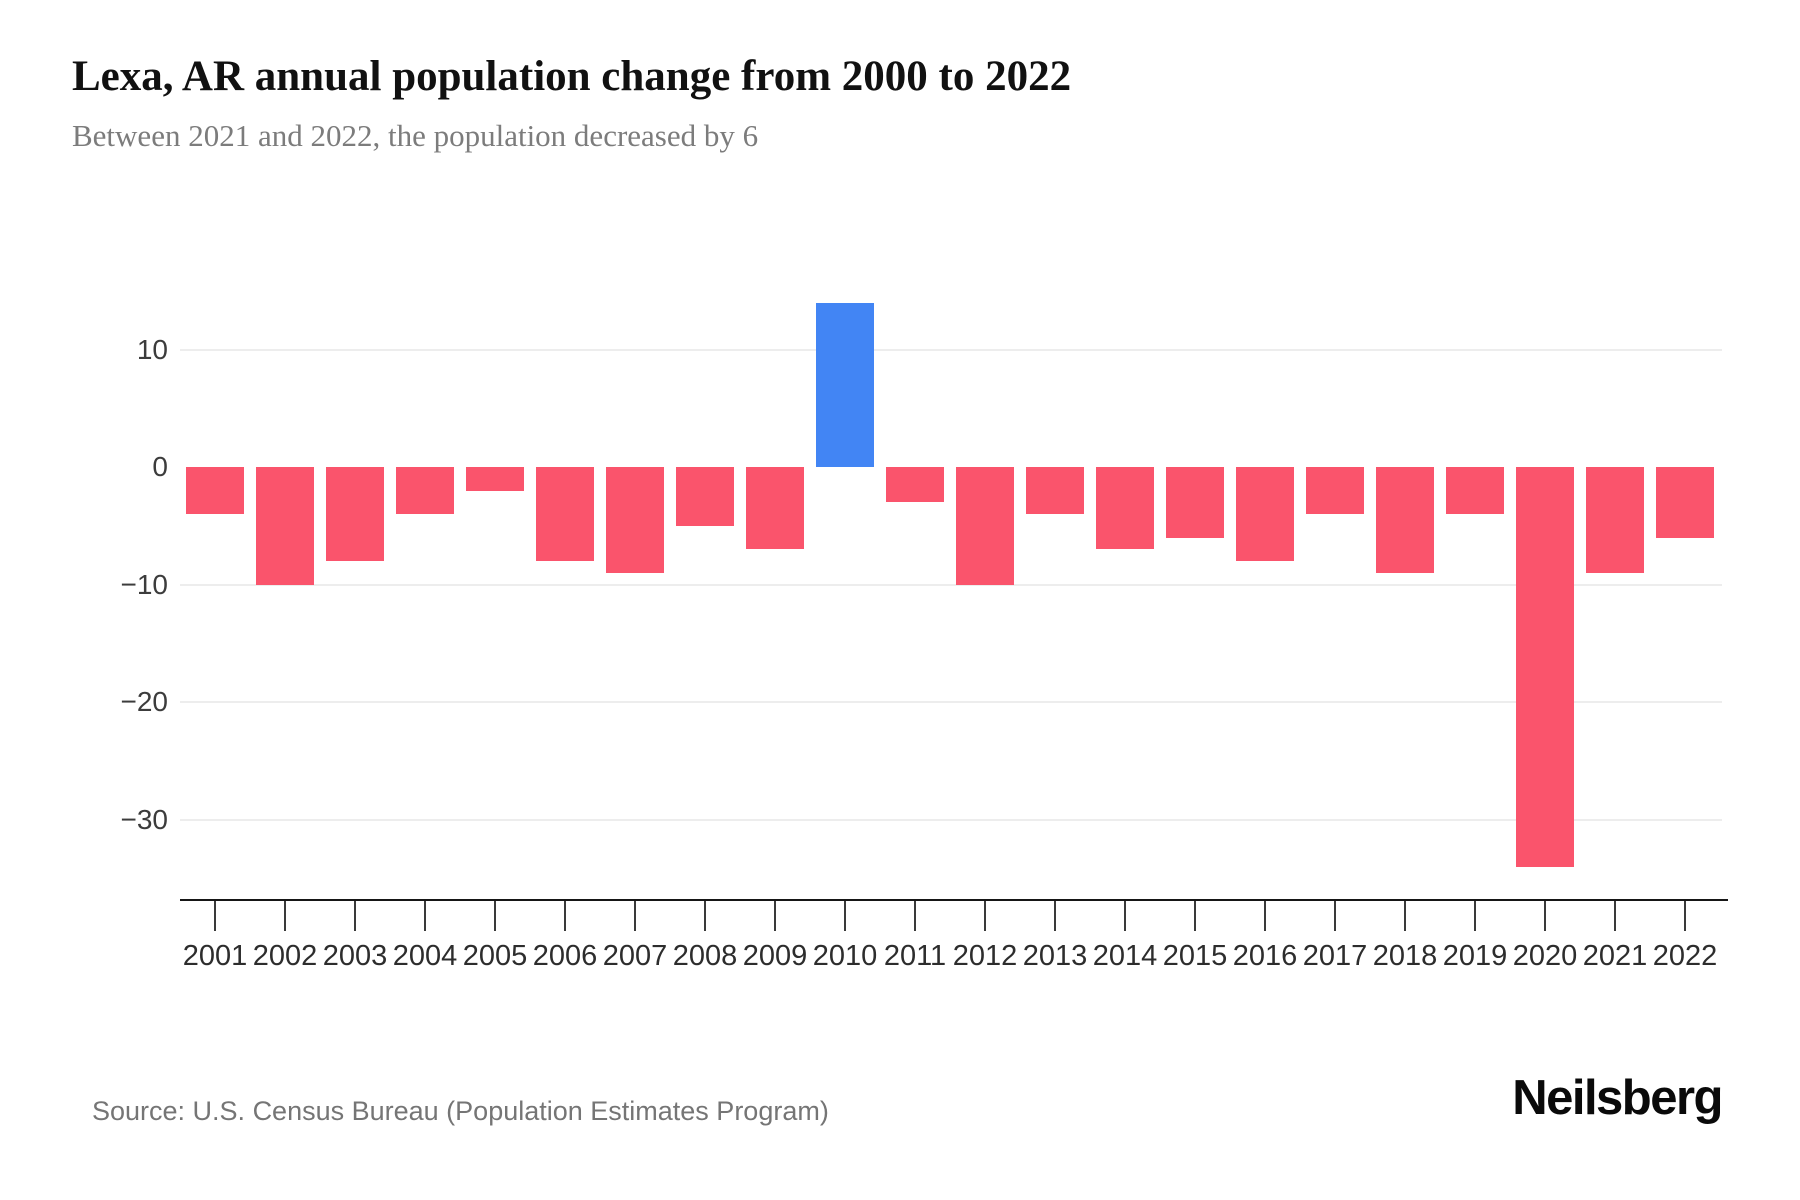  I want to click on bar-2004, so click(425, 490).